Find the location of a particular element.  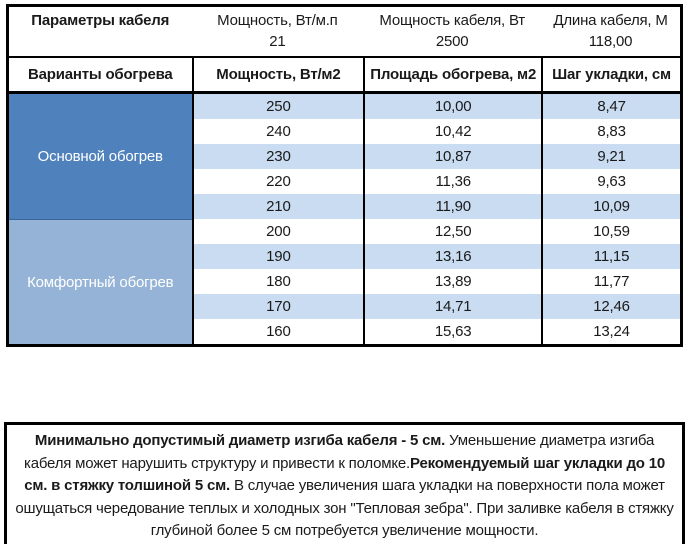

data-cell: 12,46 is located at coordinates (610, 306).